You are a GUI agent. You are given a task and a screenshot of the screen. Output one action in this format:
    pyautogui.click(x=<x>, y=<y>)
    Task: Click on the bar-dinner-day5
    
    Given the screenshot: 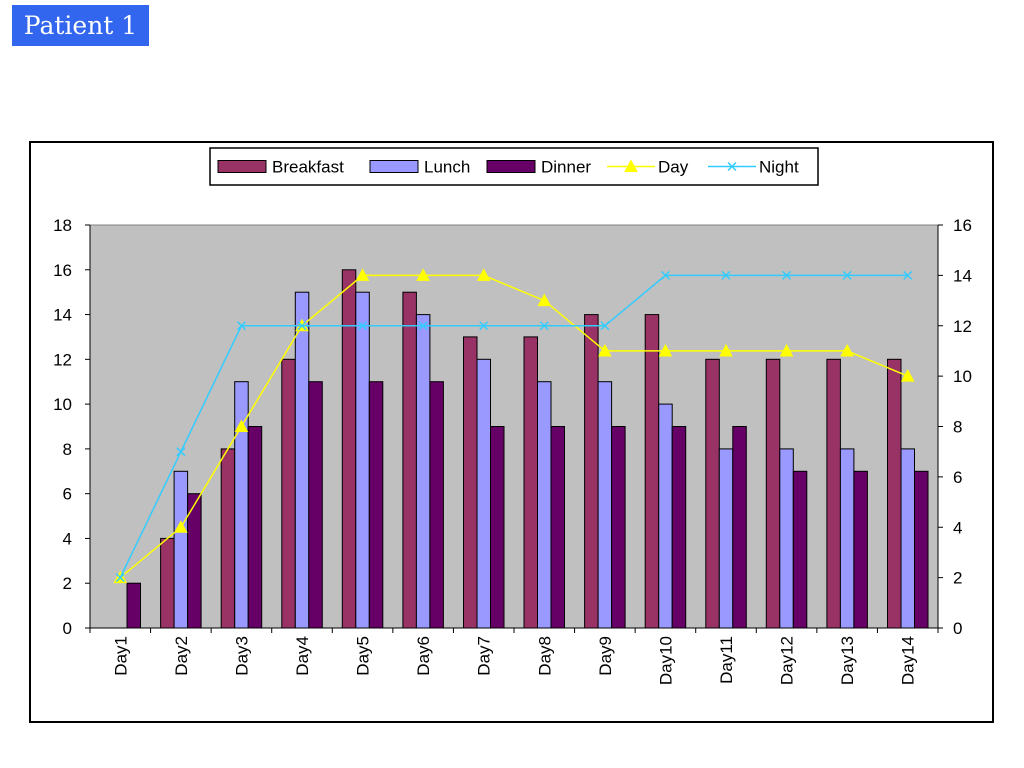 What is the action you would take?
    pyautogui.click(x=376, y=505)
    